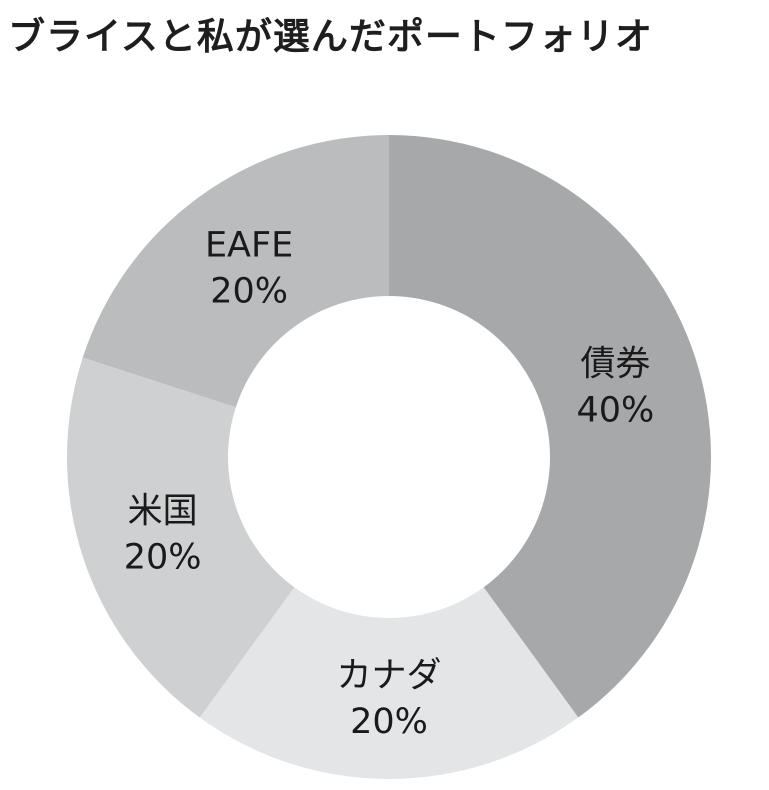  Describe the element at coordinates (249, 245) in the screenshot. I see `slice-name-label: EAFE` at that location.